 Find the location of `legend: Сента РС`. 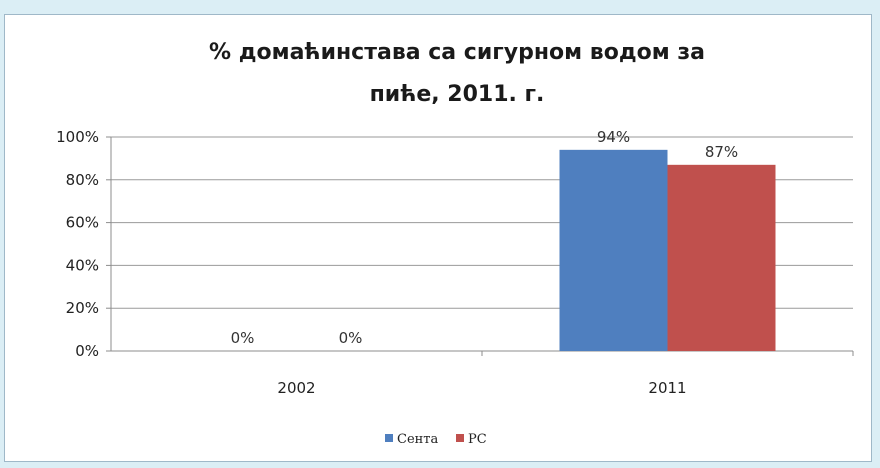

legend: Сента РС is located at coordinates (436, 439).